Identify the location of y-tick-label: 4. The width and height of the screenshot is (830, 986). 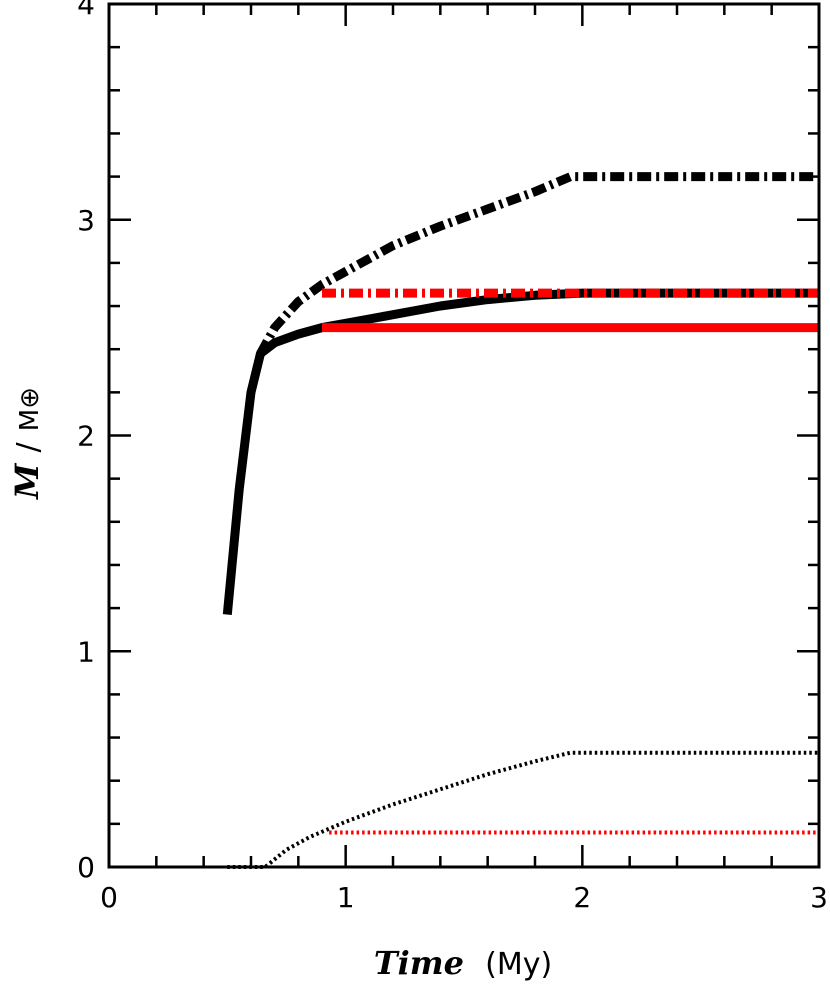
(86, 10).